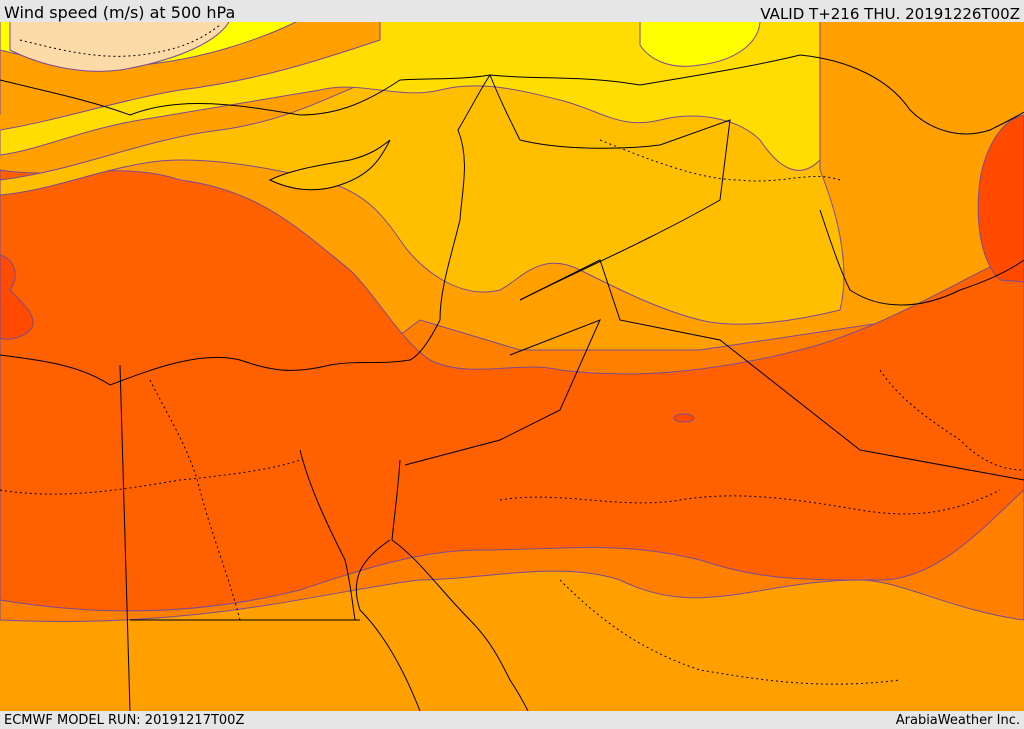  Describe the element at coordinates (329, 165) in the screenshot. I see `island-cyprus` at that location.